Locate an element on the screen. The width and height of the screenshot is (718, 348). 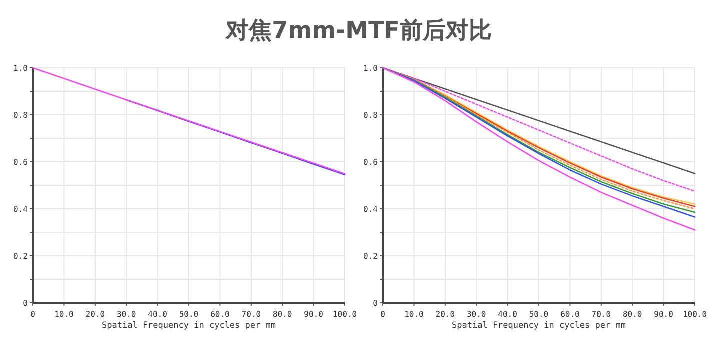
line-series is located at coordinates (236, 138).